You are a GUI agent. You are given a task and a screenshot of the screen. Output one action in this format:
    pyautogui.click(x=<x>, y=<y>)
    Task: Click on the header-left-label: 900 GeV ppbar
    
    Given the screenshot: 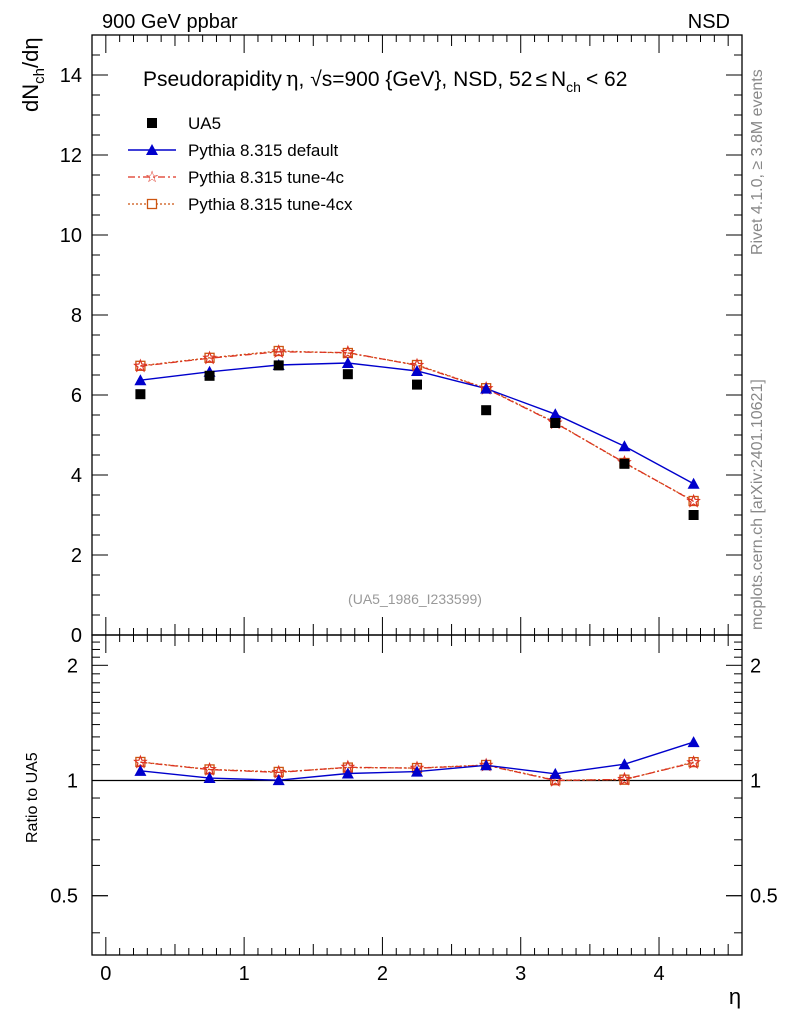 What is the action you would take?
    pyautogui.click(x=170, y=22)
    